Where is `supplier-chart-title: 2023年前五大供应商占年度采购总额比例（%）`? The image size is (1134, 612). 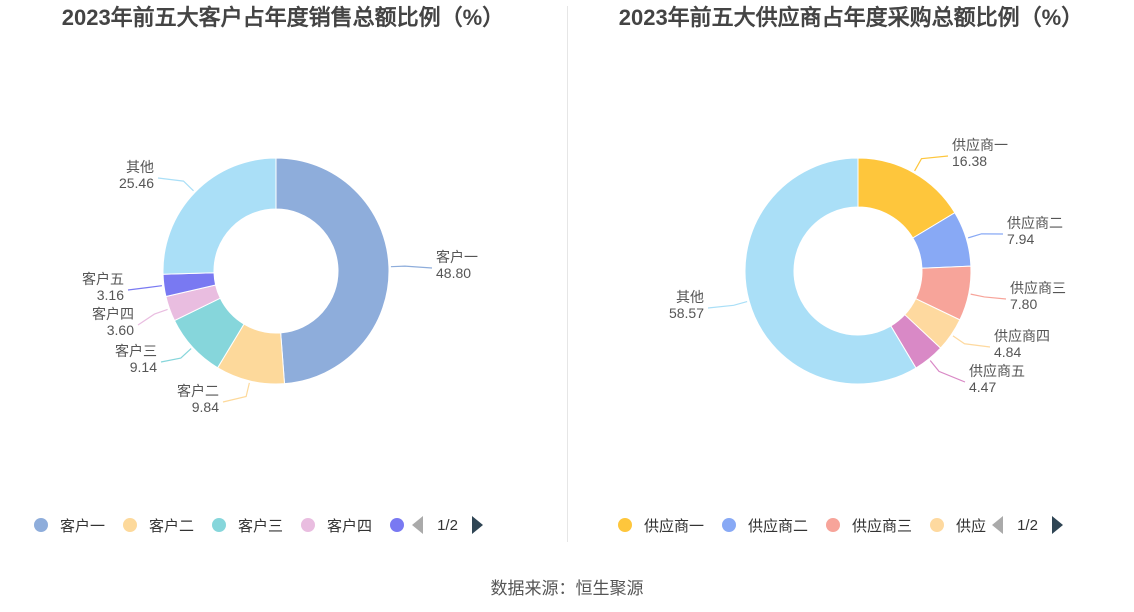 supplier-chart-title: 2023年前五大供应商占年度采购总额比例（%） is located at coordinates (851, 17).